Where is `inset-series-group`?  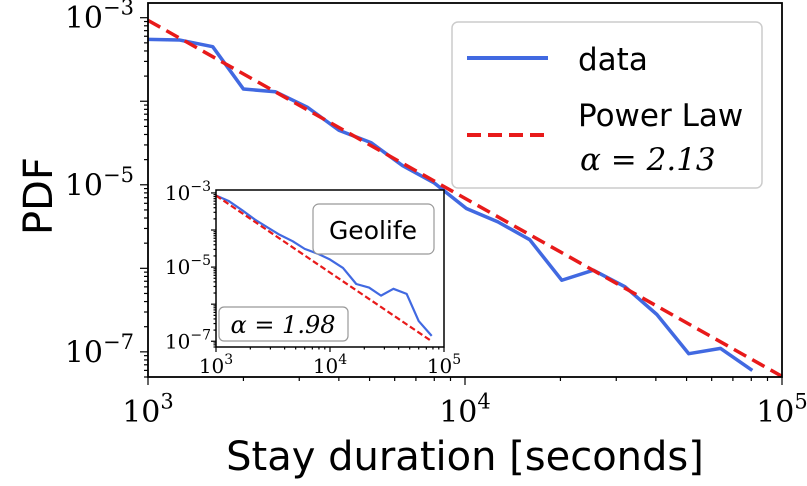
inset-series-group is located at coordinates (324, 268).